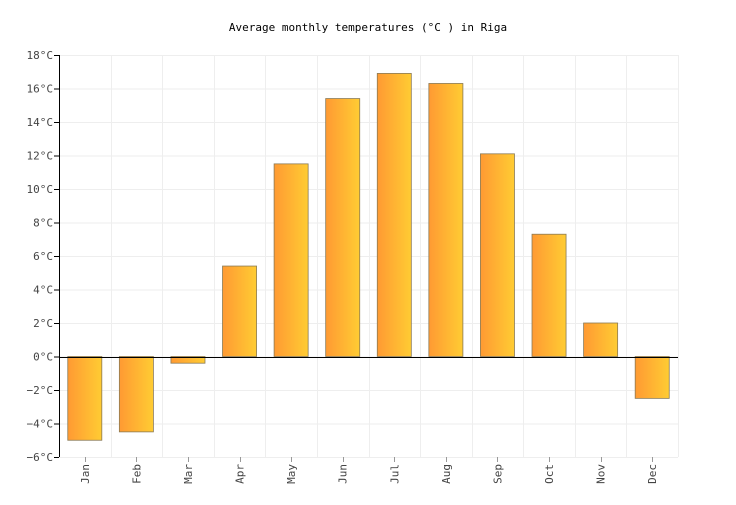 The image size is (736, 505). I want to click on y-tick-label: 0°C, so click(43, 357).